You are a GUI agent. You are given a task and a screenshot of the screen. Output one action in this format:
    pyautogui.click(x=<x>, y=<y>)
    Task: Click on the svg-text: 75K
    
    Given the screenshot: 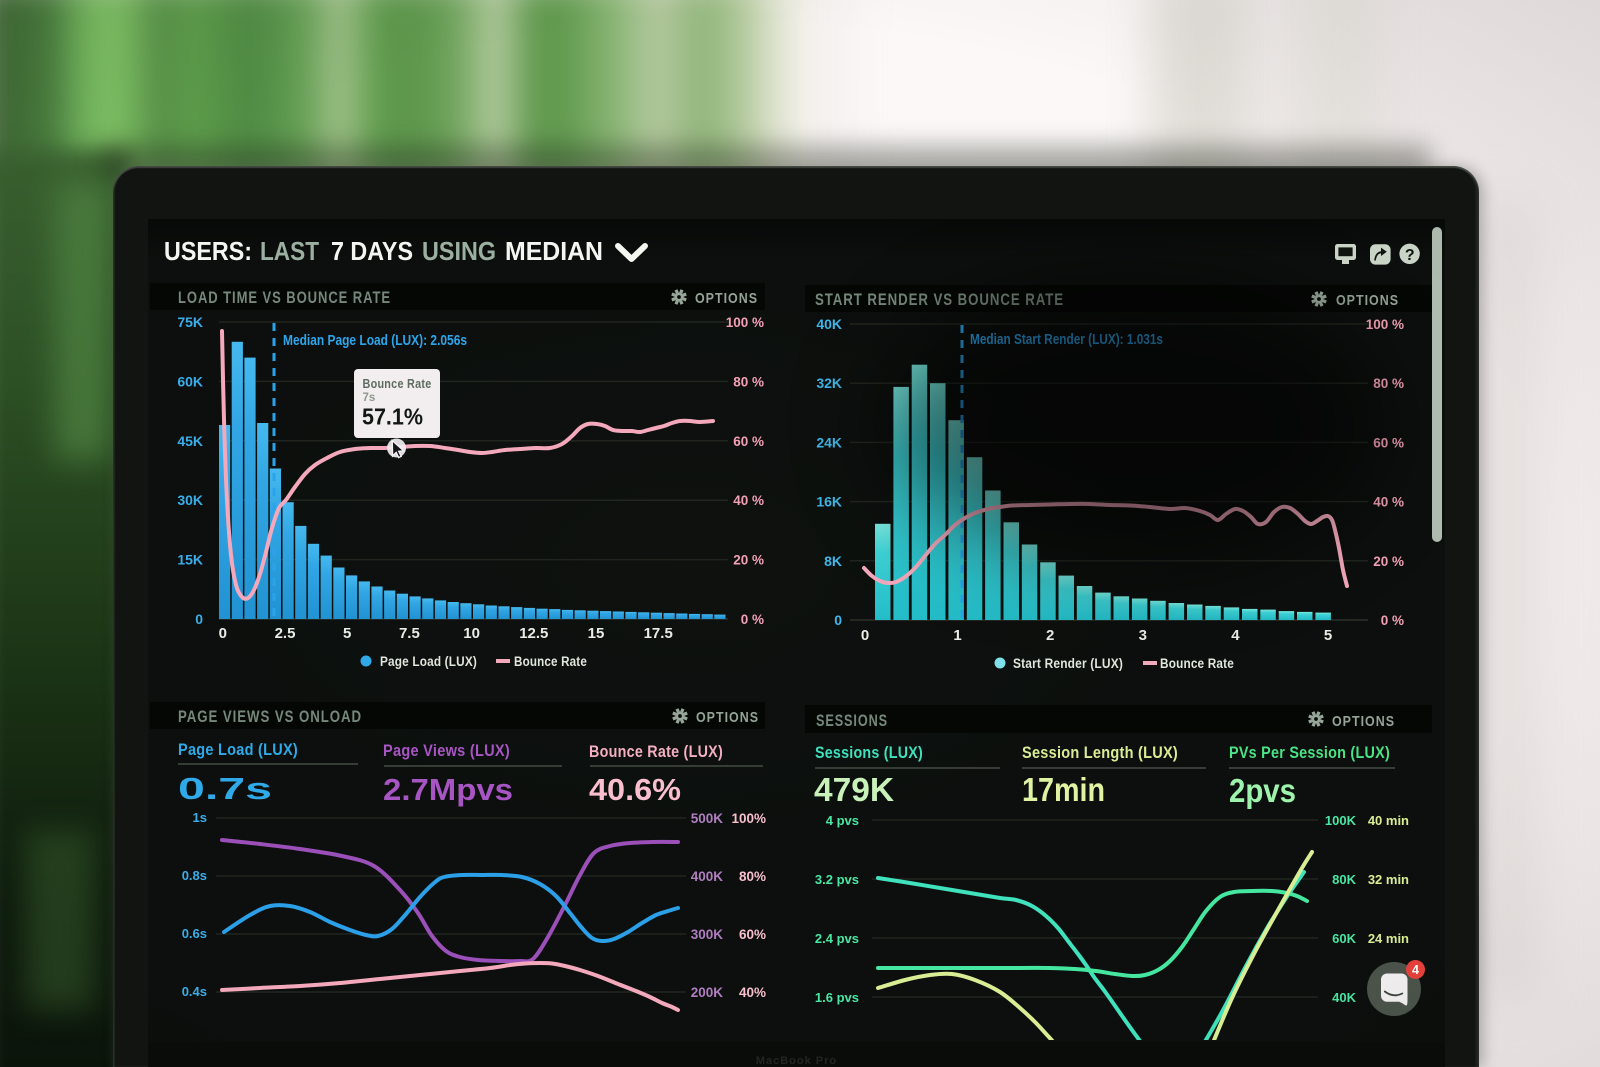 What is the action you would take?
    pyautogui.click(x=190, y=322)
    